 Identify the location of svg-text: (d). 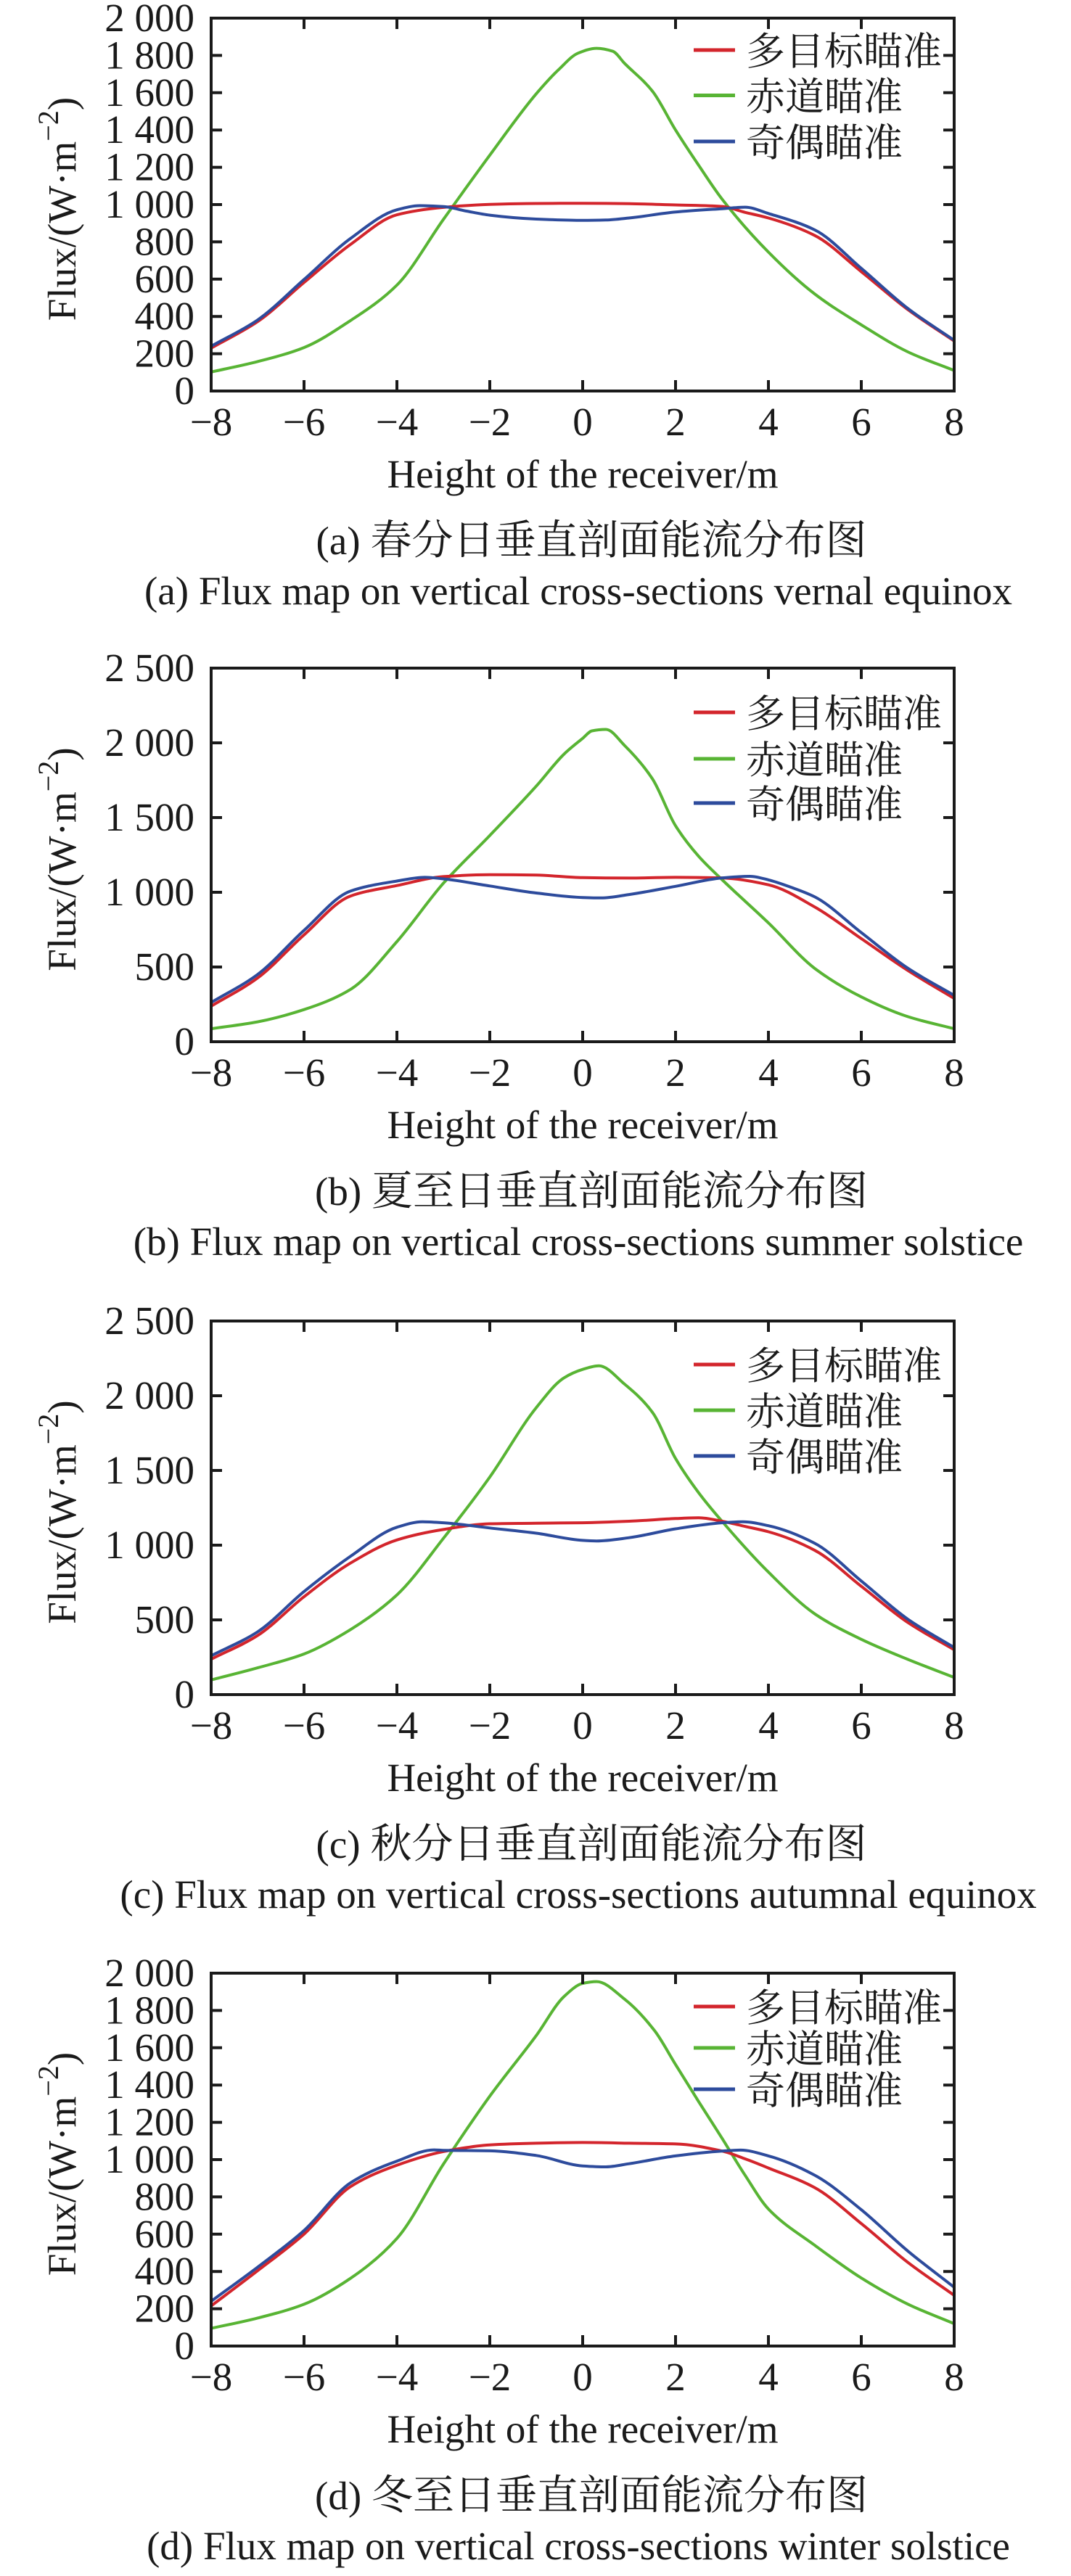
(338, 2496).